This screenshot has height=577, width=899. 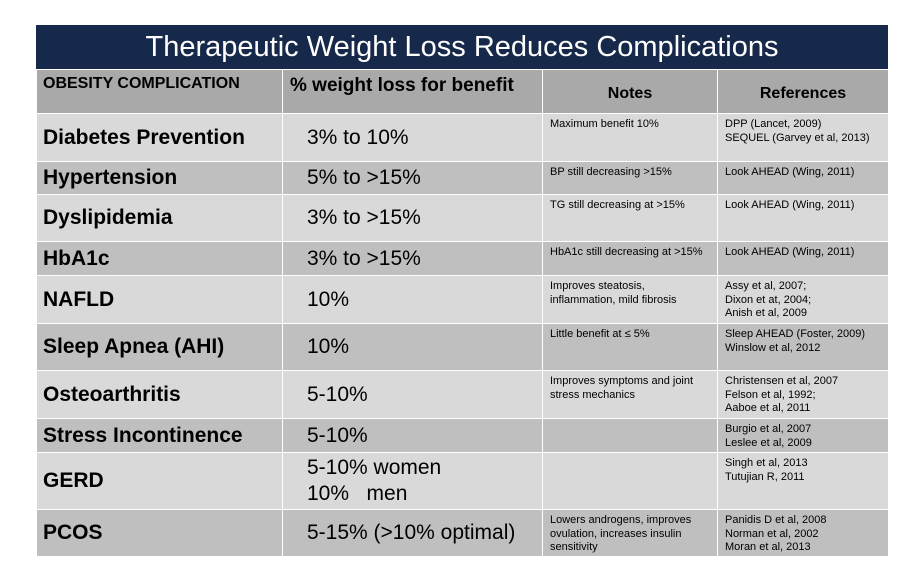 What do you see at coordinates (630, 137) in the screenshot?
I see `notes-cell: Maximum benefit 10%` at bounding box center [630, 137].